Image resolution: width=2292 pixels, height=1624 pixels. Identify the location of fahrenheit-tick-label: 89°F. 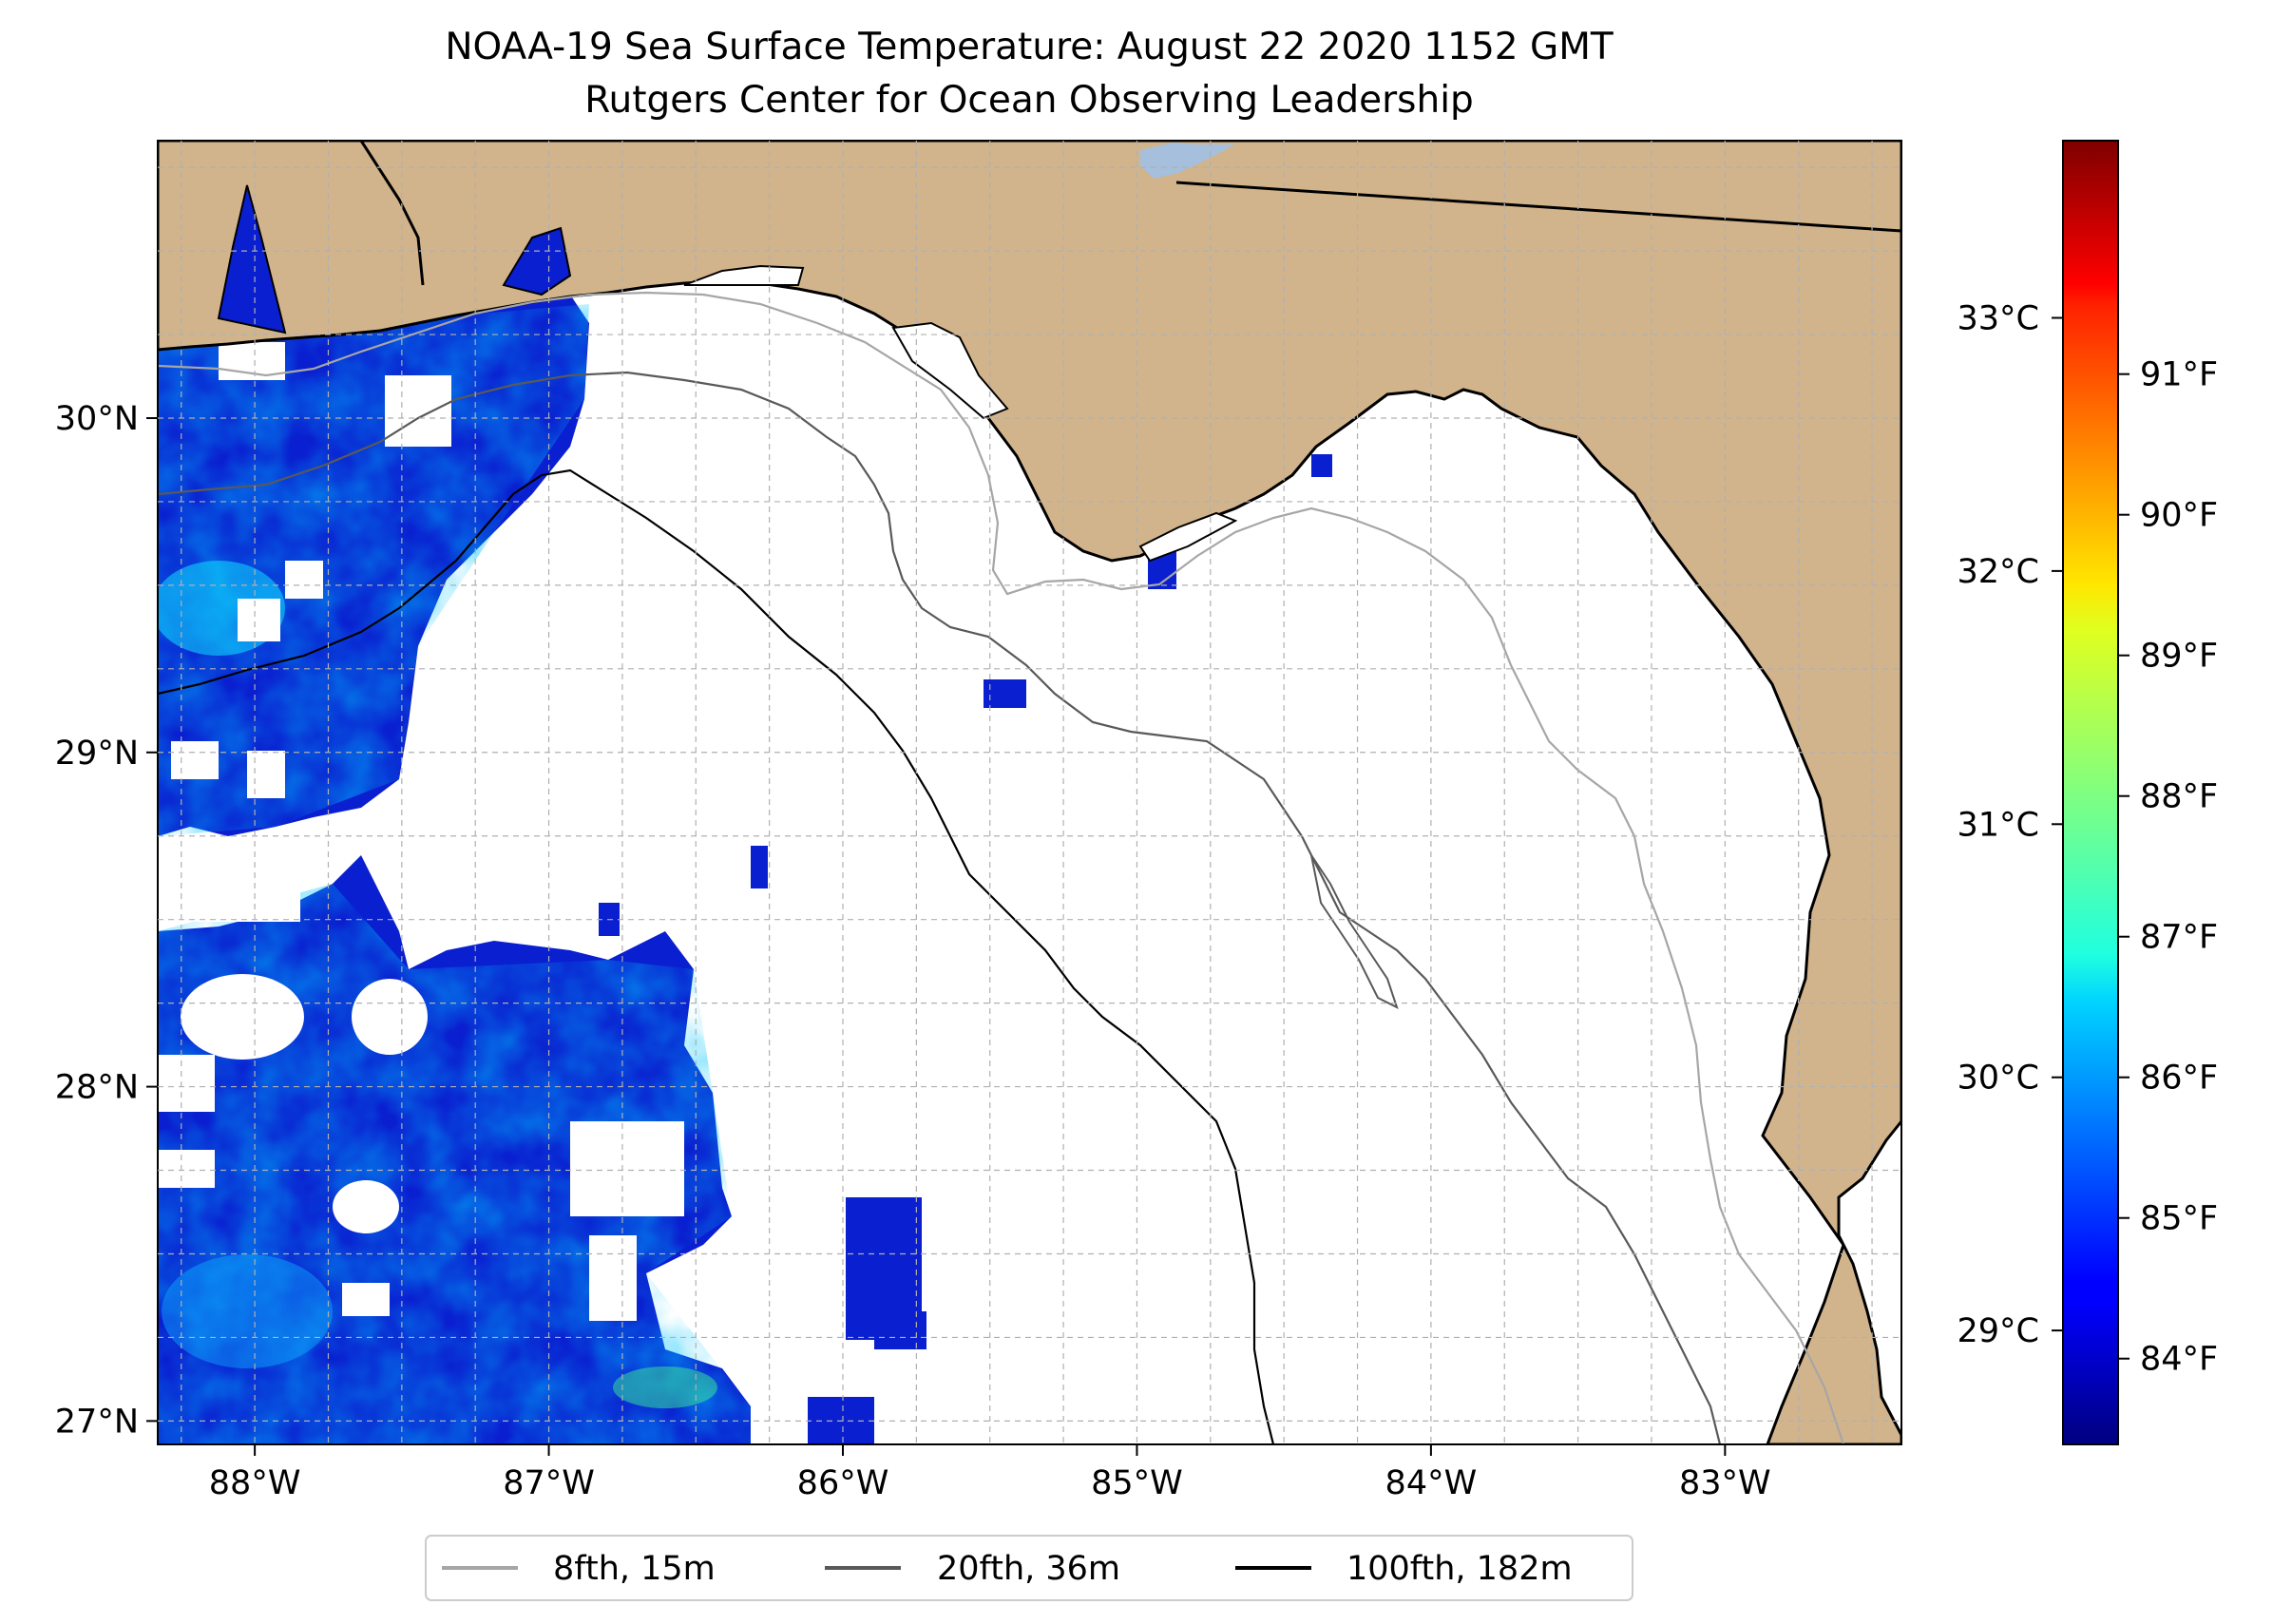
(2179, 657).